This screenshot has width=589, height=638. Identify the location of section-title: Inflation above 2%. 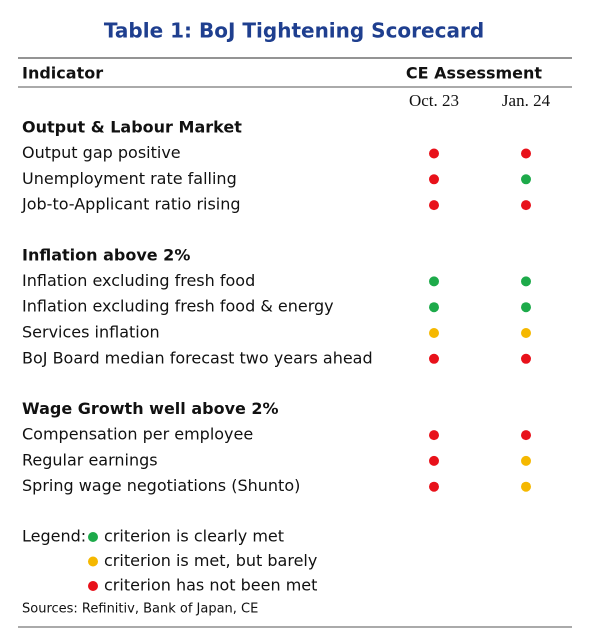
(106, 254).